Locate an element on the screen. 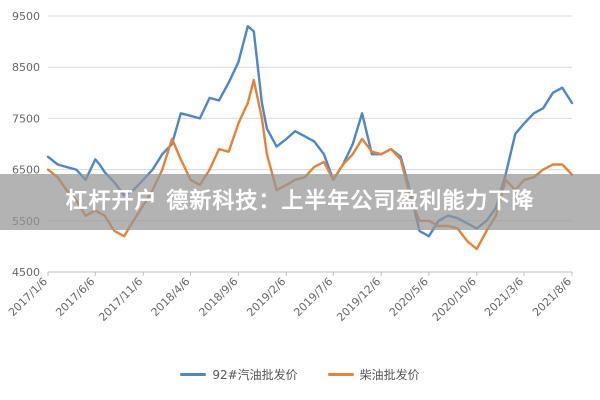 This screenshot has height=400, width=600. x-tick-label: 2021/3/6 is located at coordinates (504, 297).